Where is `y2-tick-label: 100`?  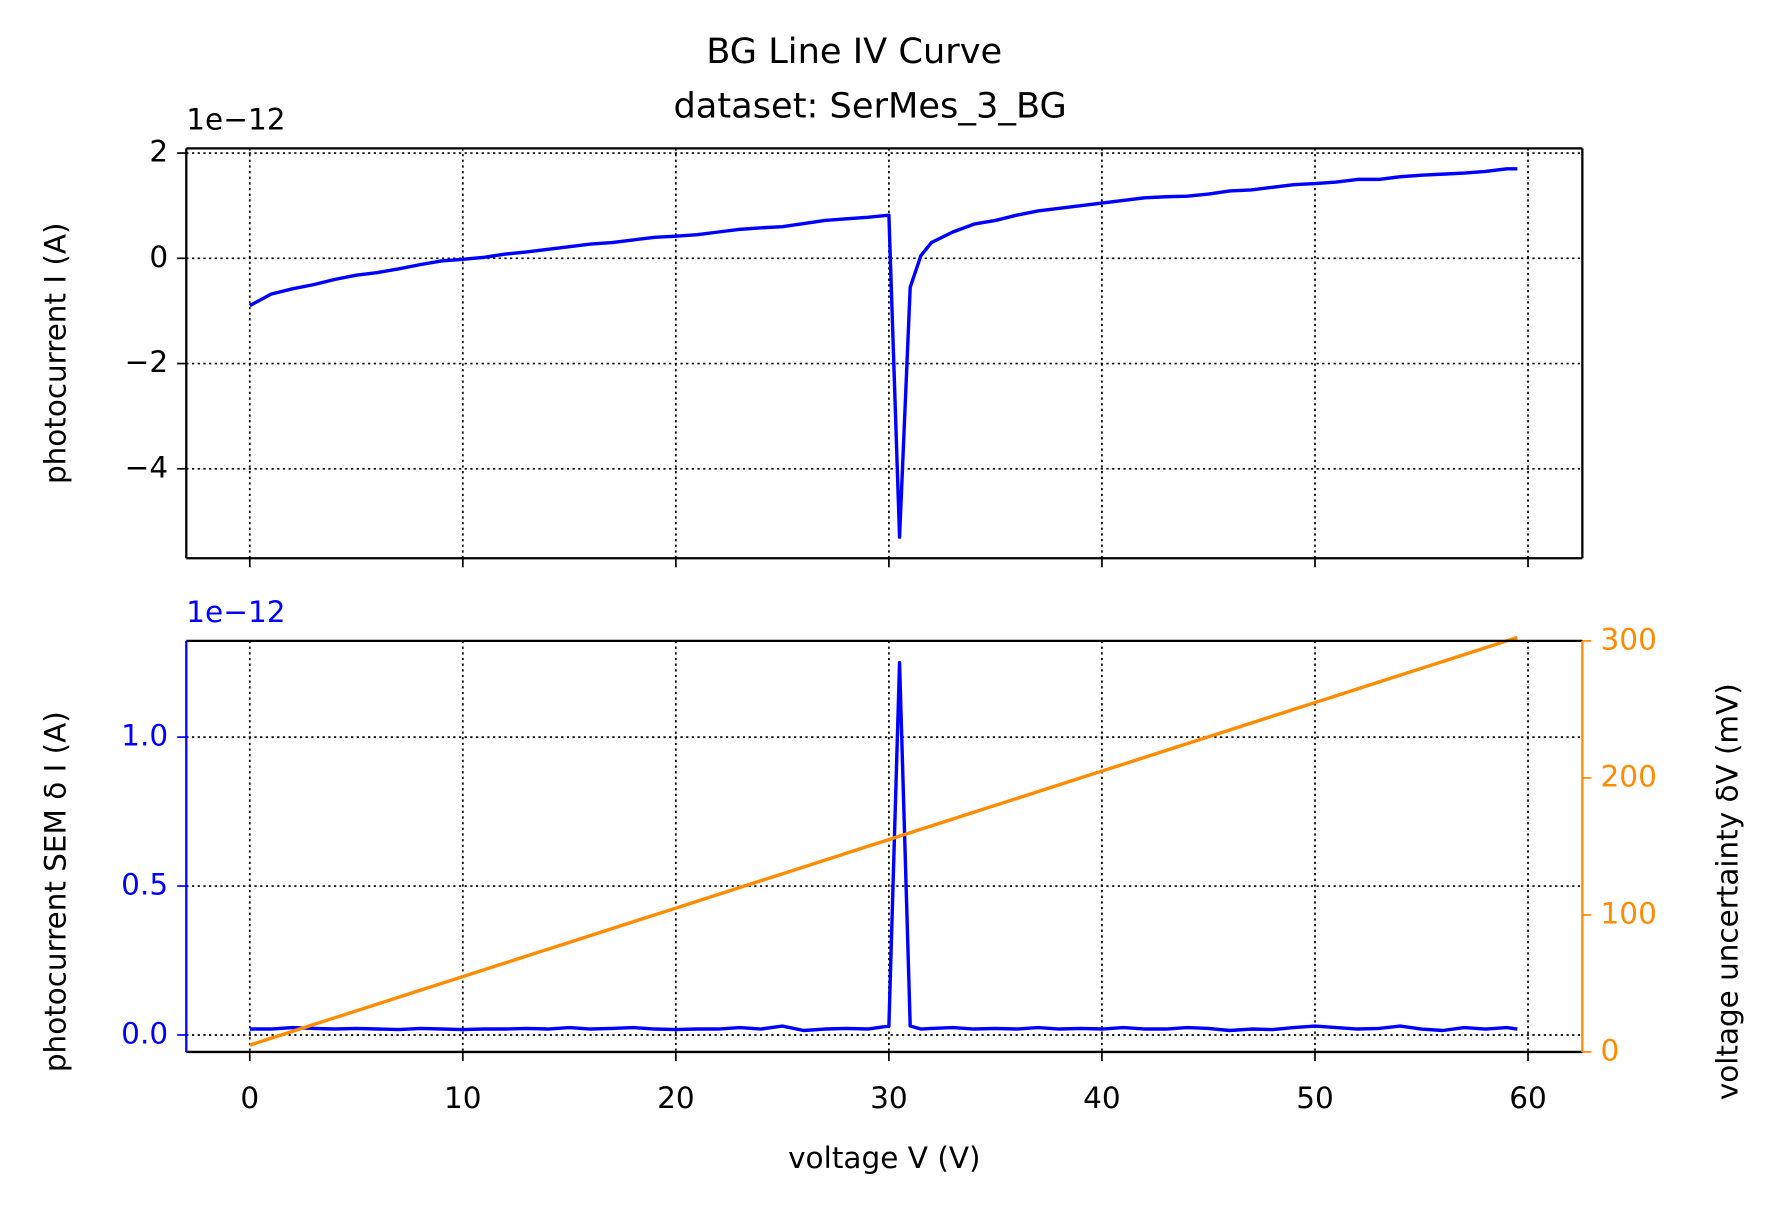
y2-tick-label: 100 is located at coordinates (1629, 913).